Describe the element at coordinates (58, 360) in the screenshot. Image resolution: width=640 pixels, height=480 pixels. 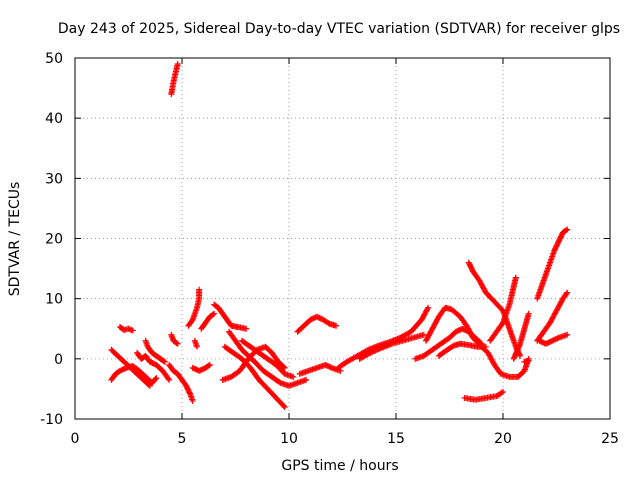
I see `y-tick-label: 0` at that location.